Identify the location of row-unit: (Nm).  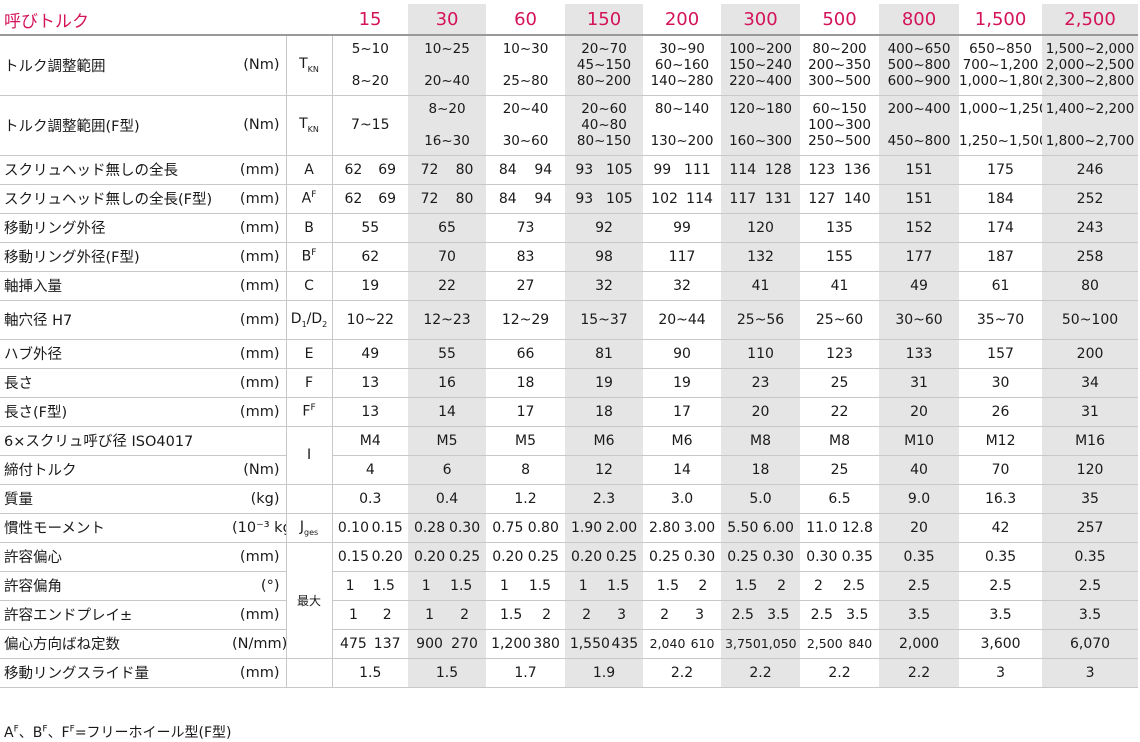
(259, 470).